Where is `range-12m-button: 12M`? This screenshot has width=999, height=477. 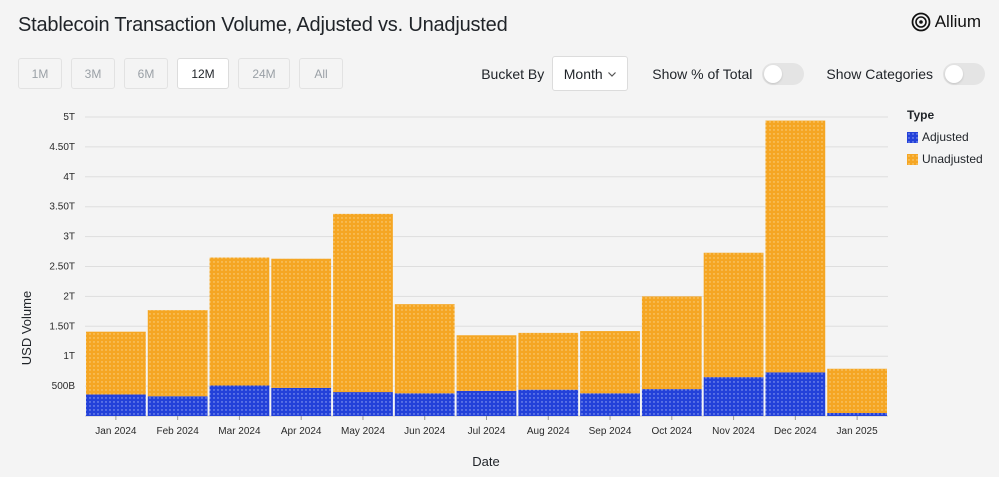 range-12m-button: 12M is located at coordinates (203, 73).